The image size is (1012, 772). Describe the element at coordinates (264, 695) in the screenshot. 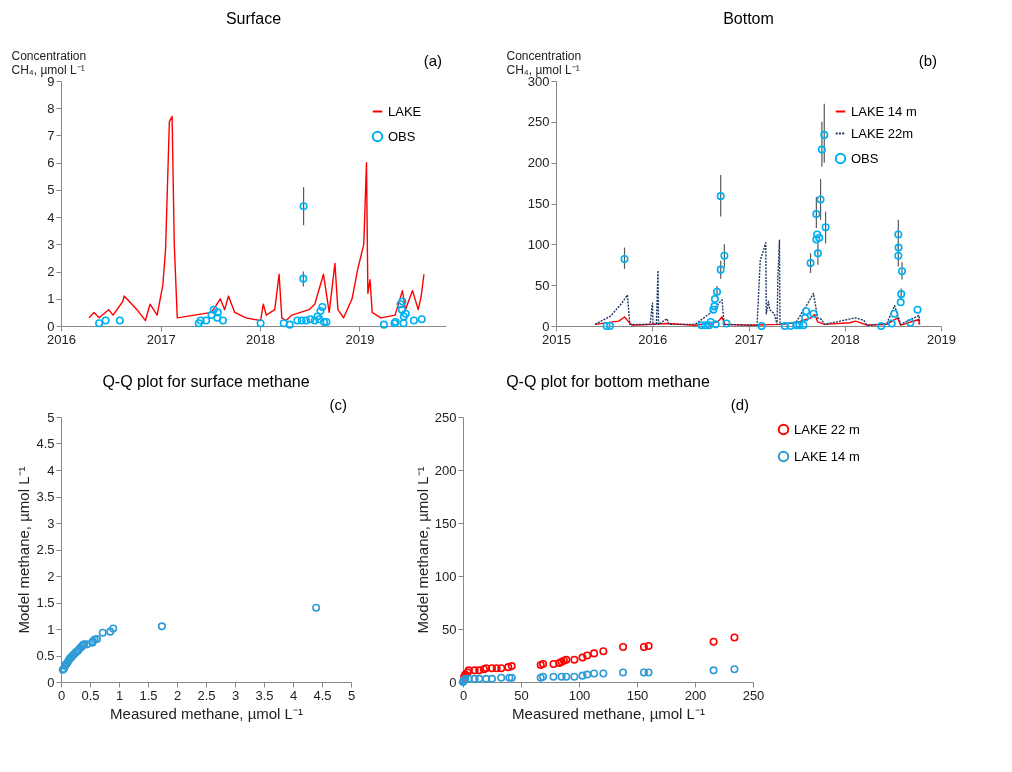

I see `x-tick-label: 3.5` at that location.